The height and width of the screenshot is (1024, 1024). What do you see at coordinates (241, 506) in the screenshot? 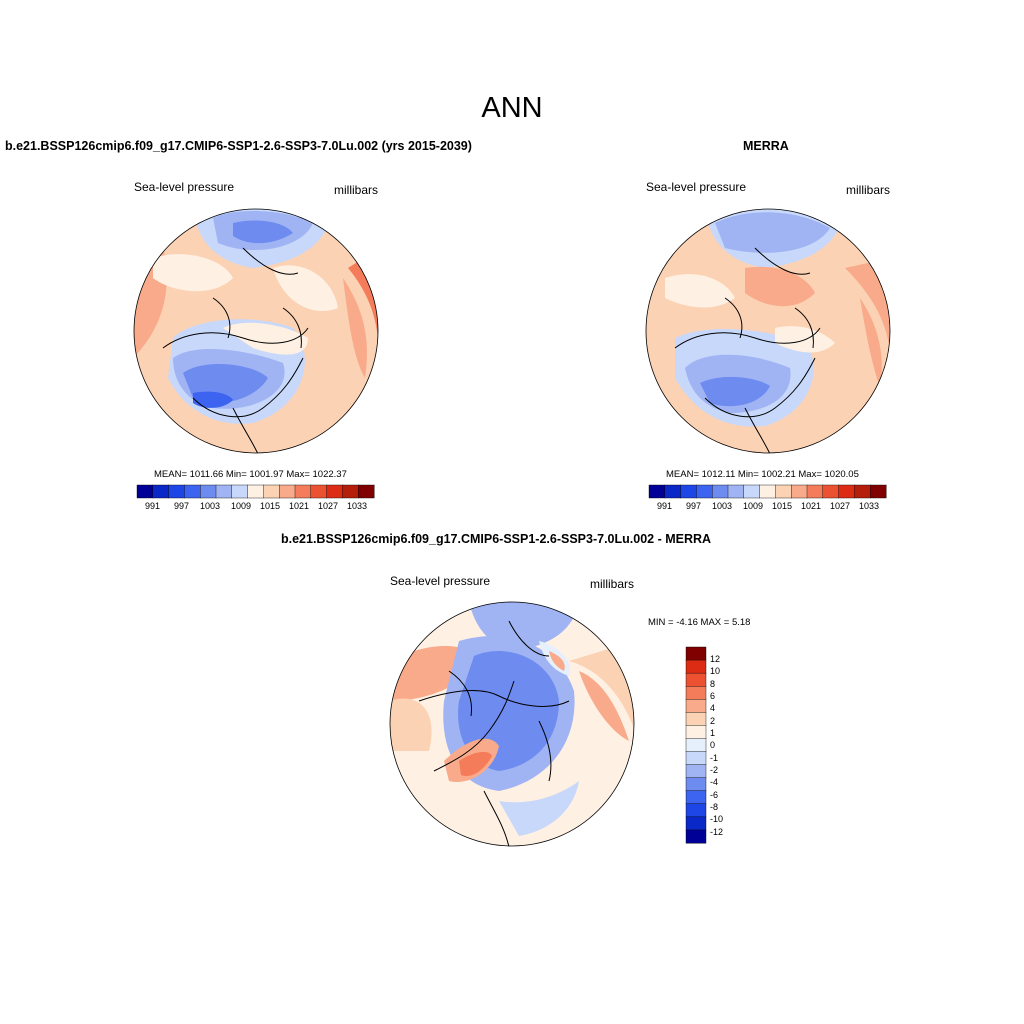
I see `model-colorbar-tick: 1009` at bounding box center [241, 506].